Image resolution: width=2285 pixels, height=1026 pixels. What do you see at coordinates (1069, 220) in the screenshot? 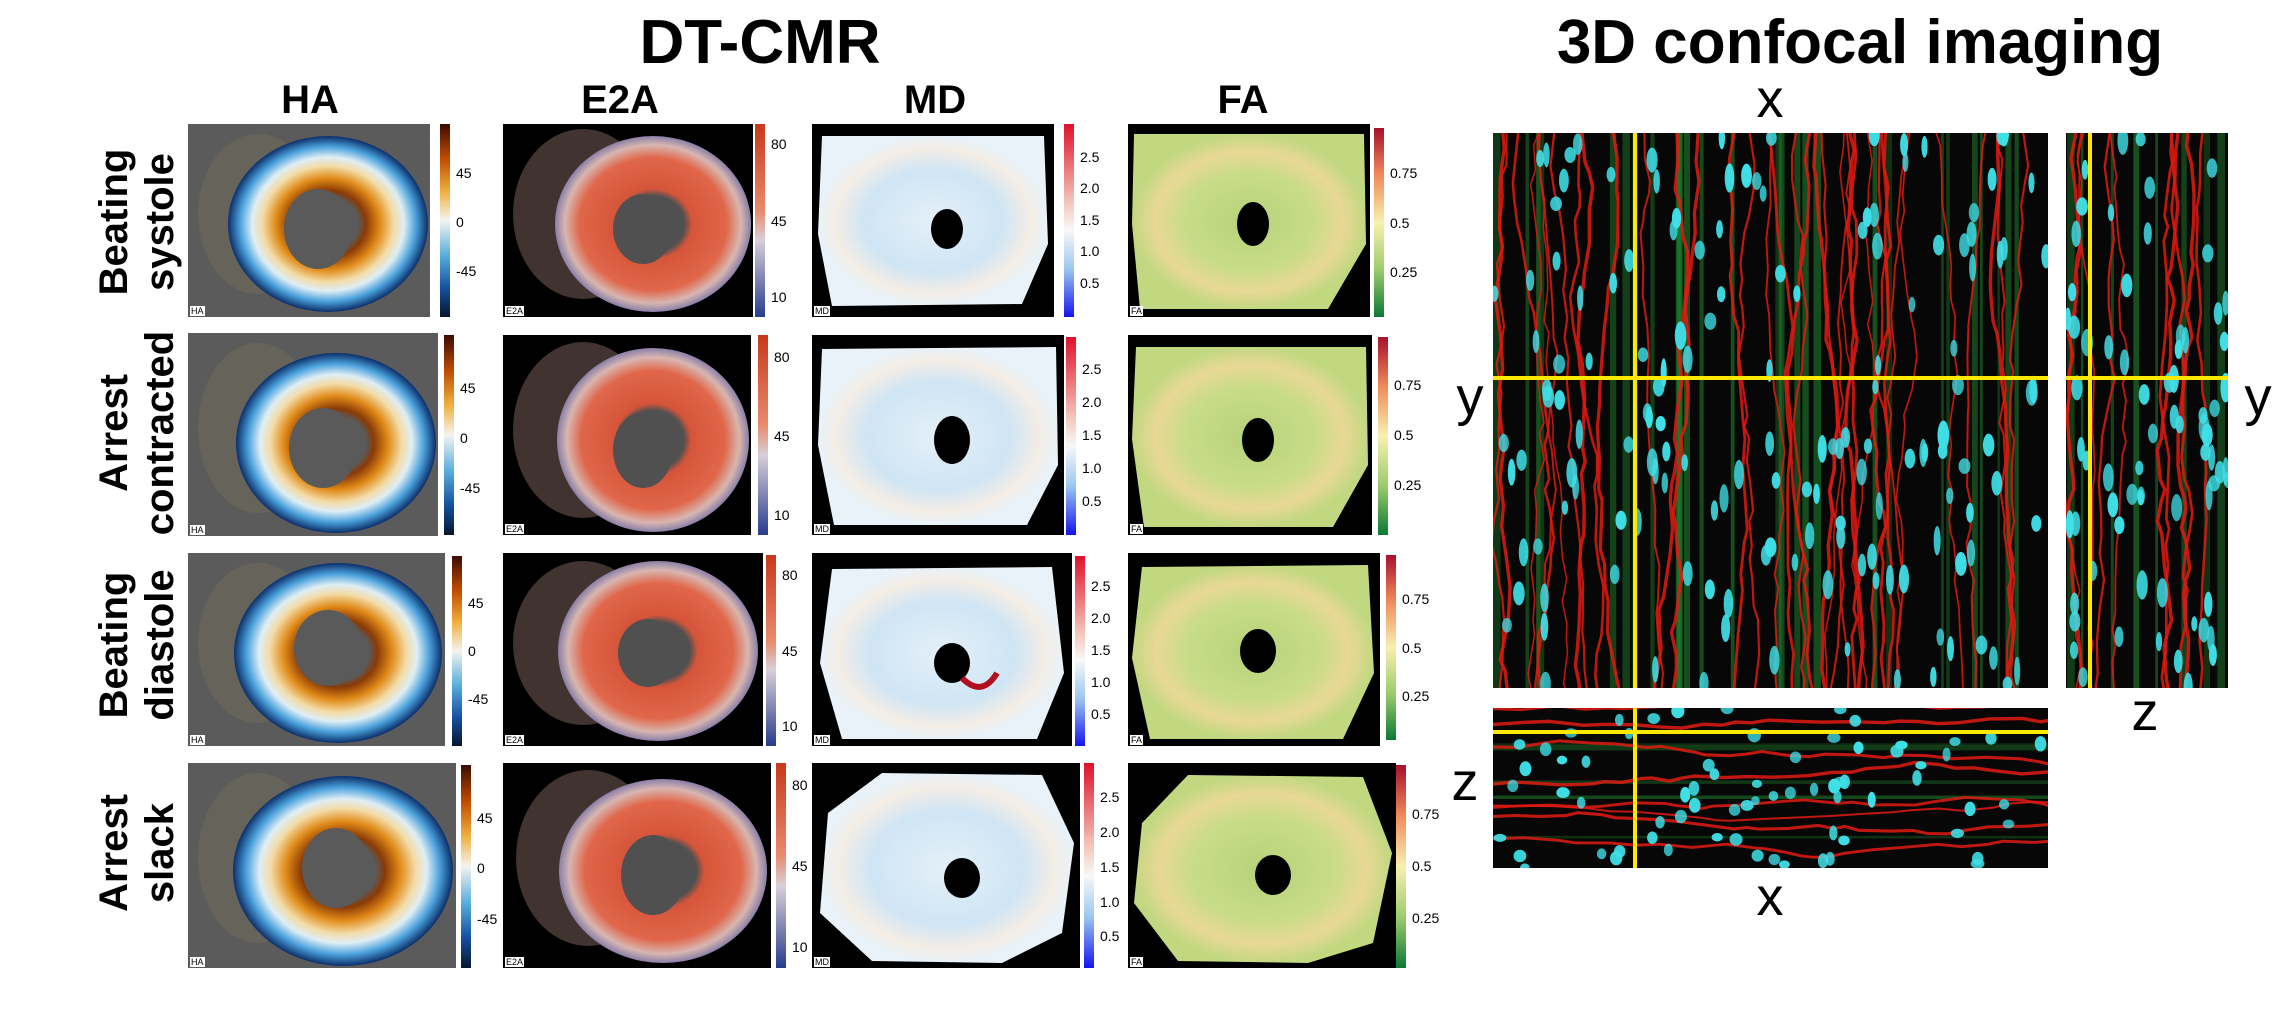
I see `colorbar-md` at bounding box center [1069, 220].